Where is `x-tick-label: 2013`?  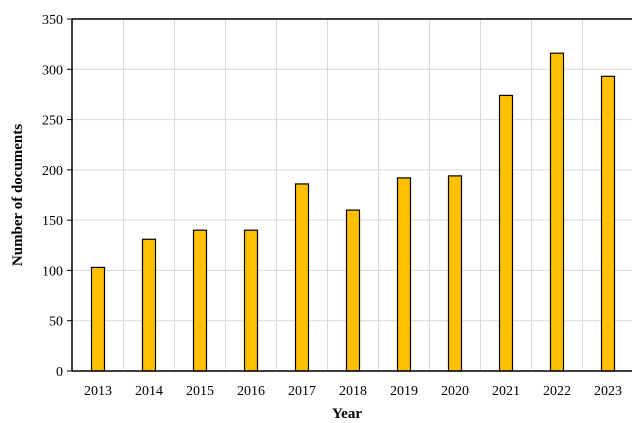 x-tick-label: 2013 is located at coordinates (98, 391).